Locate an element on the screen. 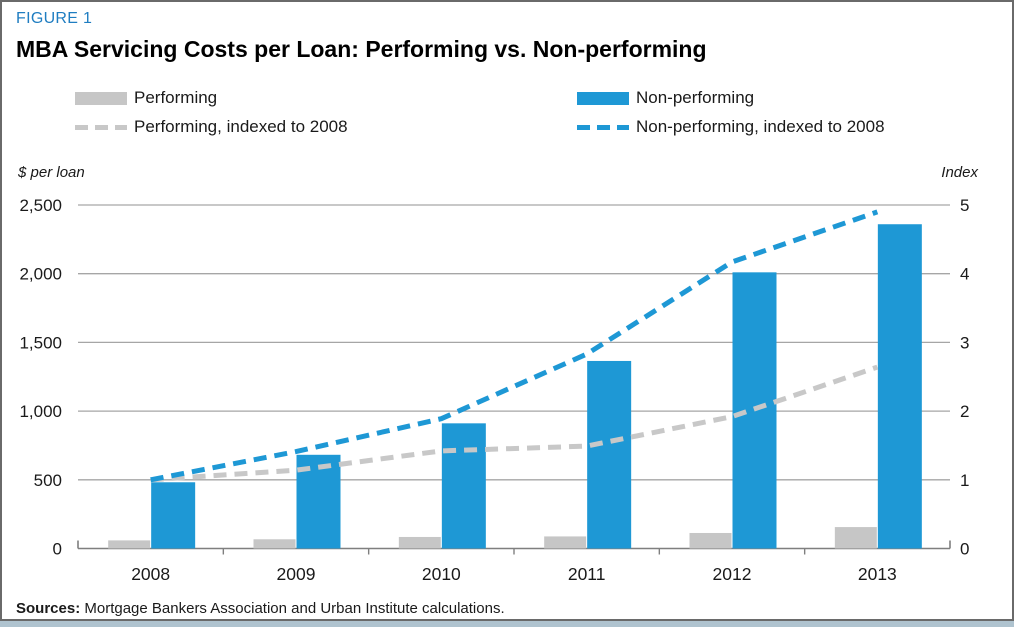  legend-item-performing: Performing is located at coordinates (146, 98).